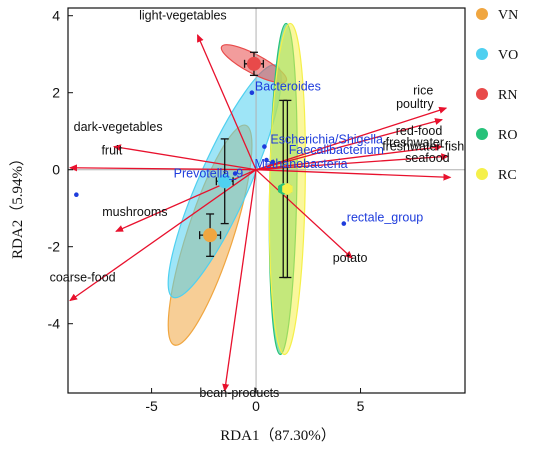 Image resolution: width=550 pixels, height=450 pixels. Describe the element at coordinates (209, 174) in the screenshot. I see `taxon-label: Prevotella_9` at that location.